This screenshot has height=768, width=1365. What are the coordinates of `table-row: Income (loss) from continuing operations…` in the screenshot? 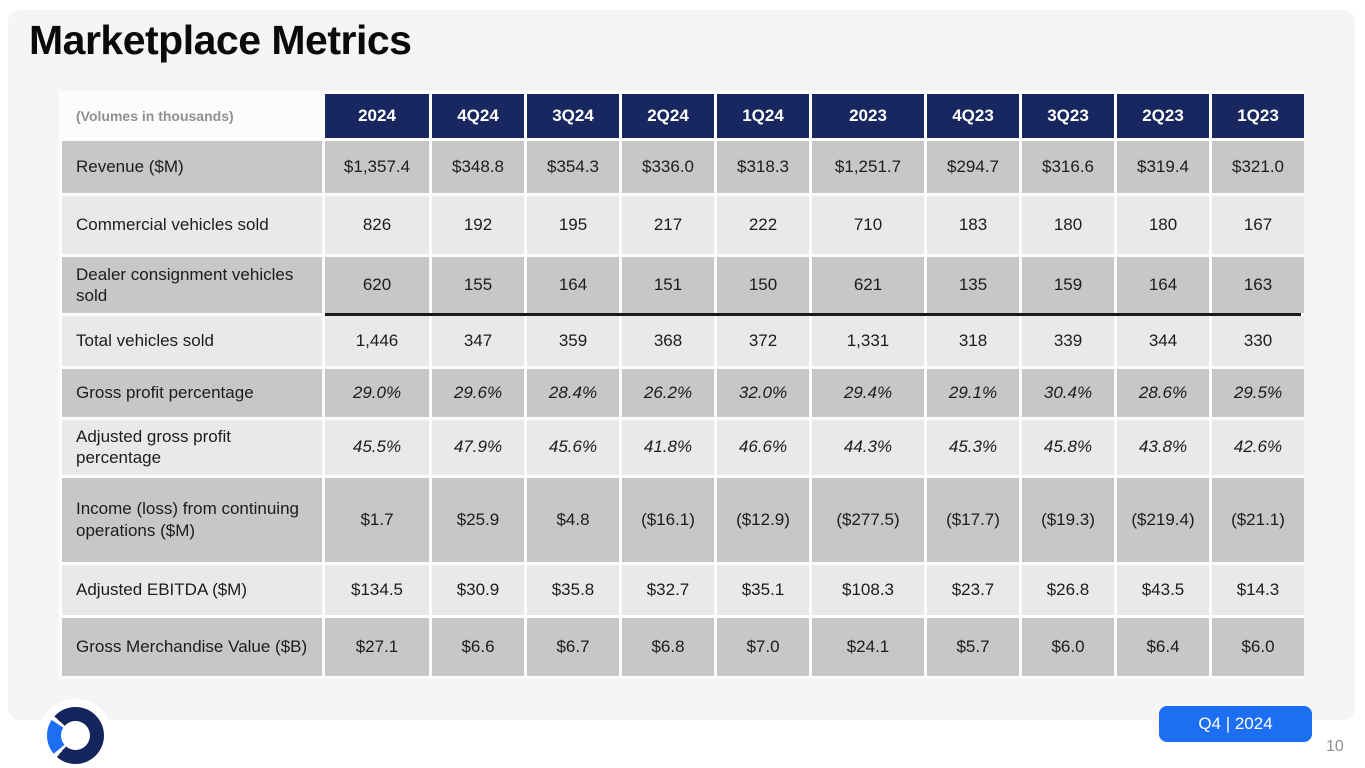 It's located at (683, 519).